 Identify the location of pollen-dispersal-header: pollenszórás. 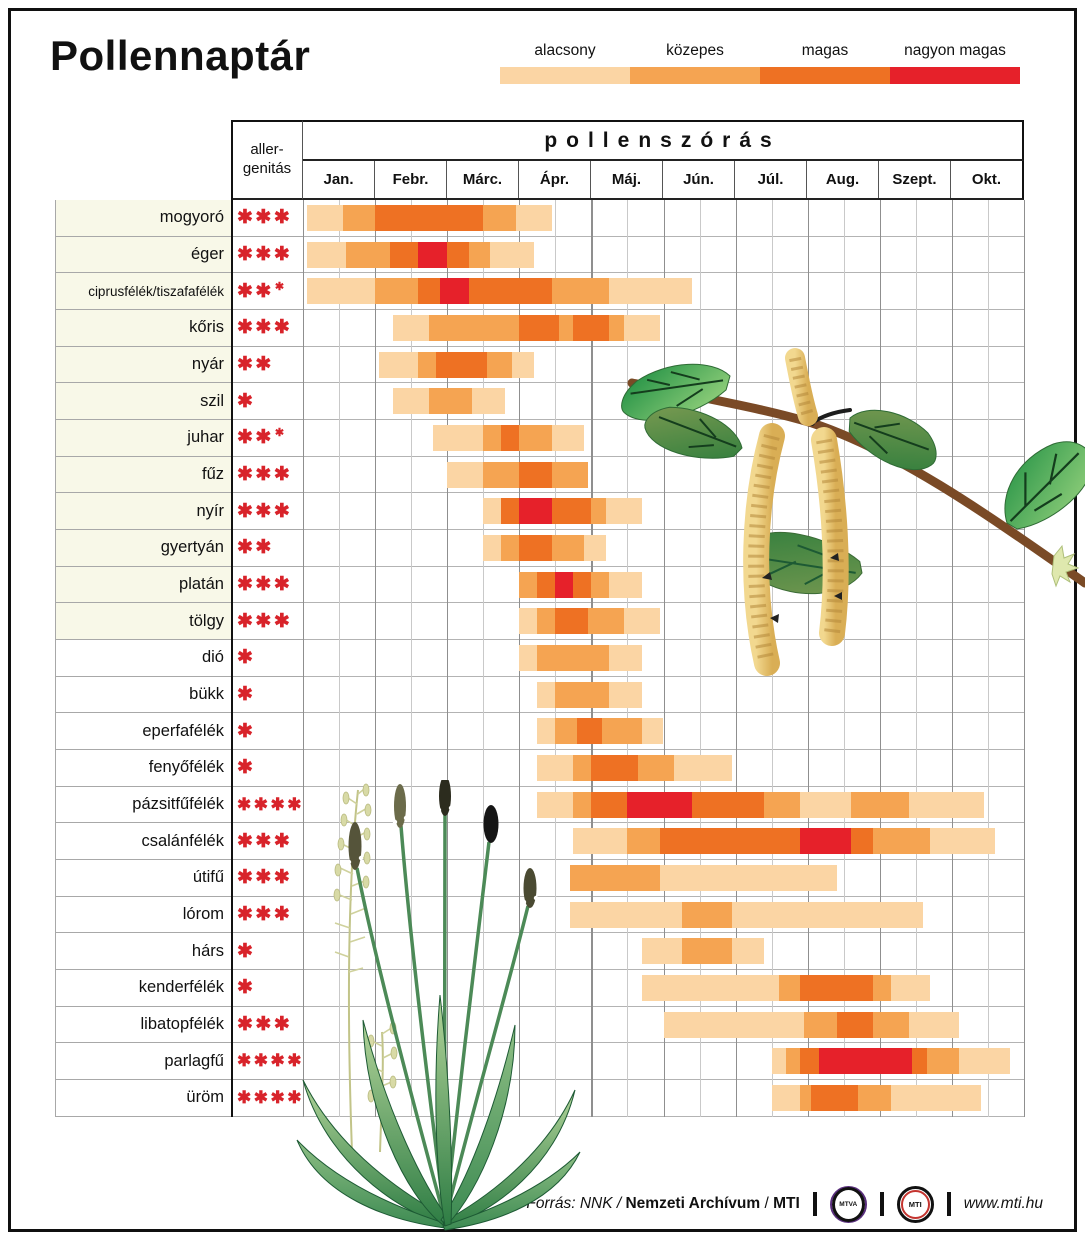
(663, 140).